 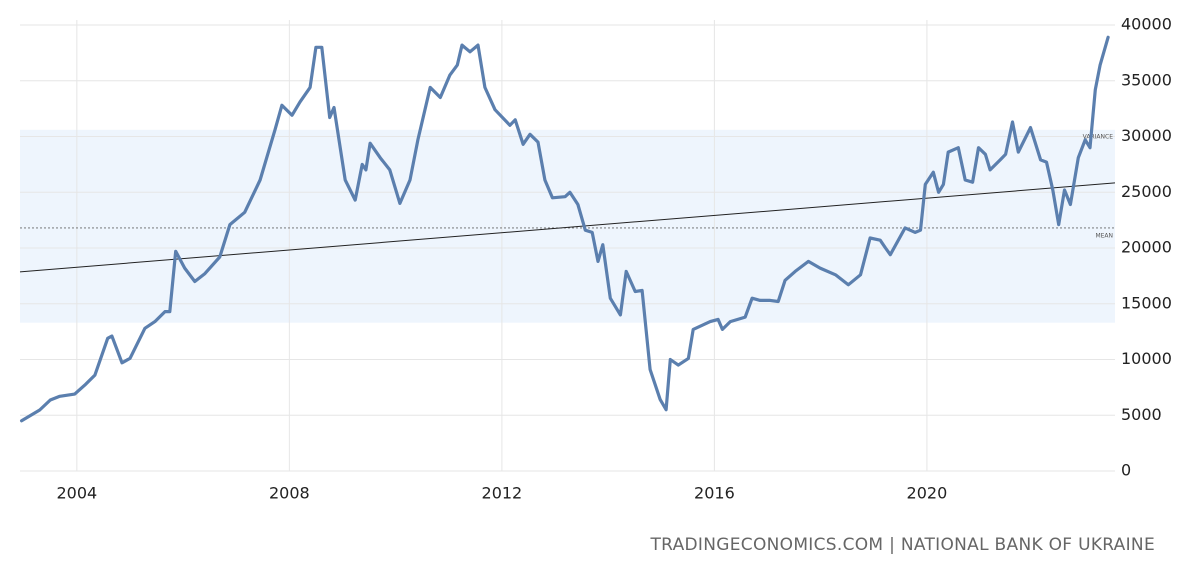 What do you see at coordinates (927, 493) in the screenshot?
I see `x-tick-label: 2020` at bounding box center [927, 493].